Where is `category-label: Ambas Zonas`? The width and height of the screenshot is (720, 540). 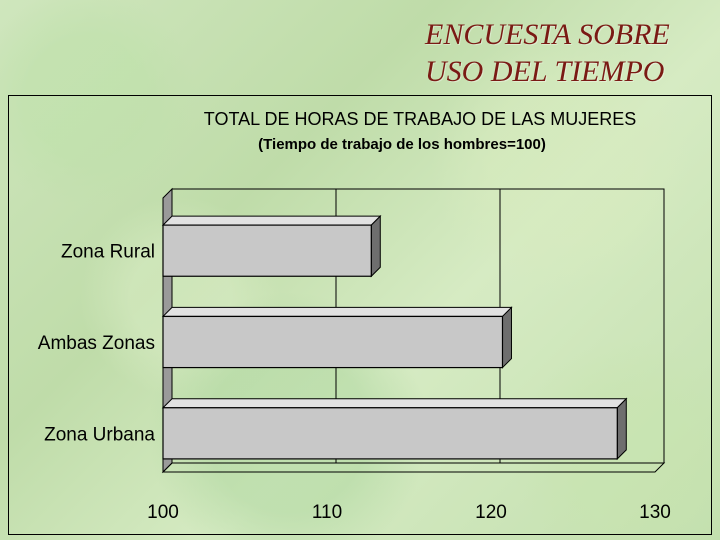 category-label: Ambas Zonas is located at coordinates (96, 343).